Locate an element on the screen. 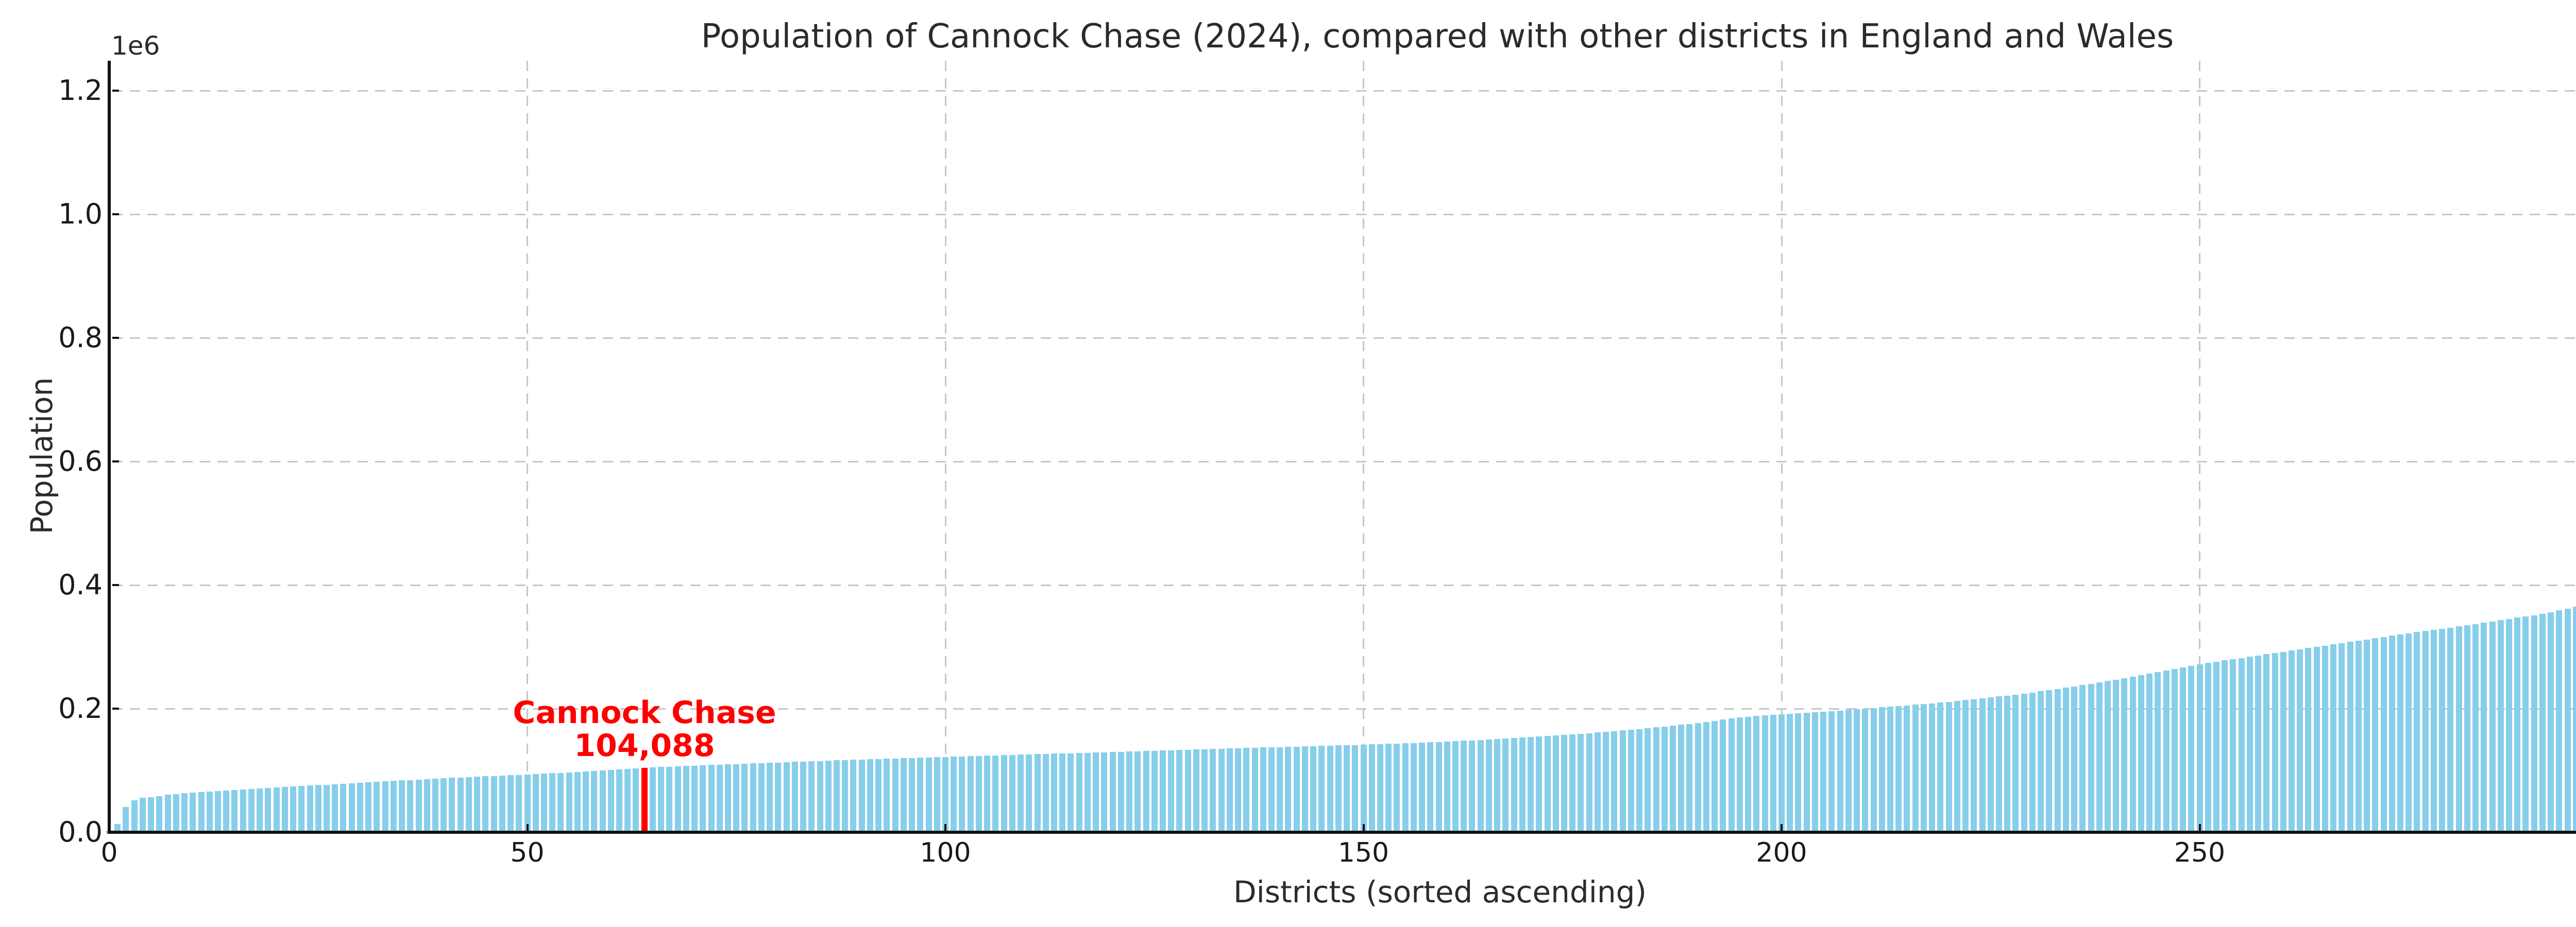 This screenshot has height=927, width=2576. y-axis-spine is located at coordinates (109, 447).